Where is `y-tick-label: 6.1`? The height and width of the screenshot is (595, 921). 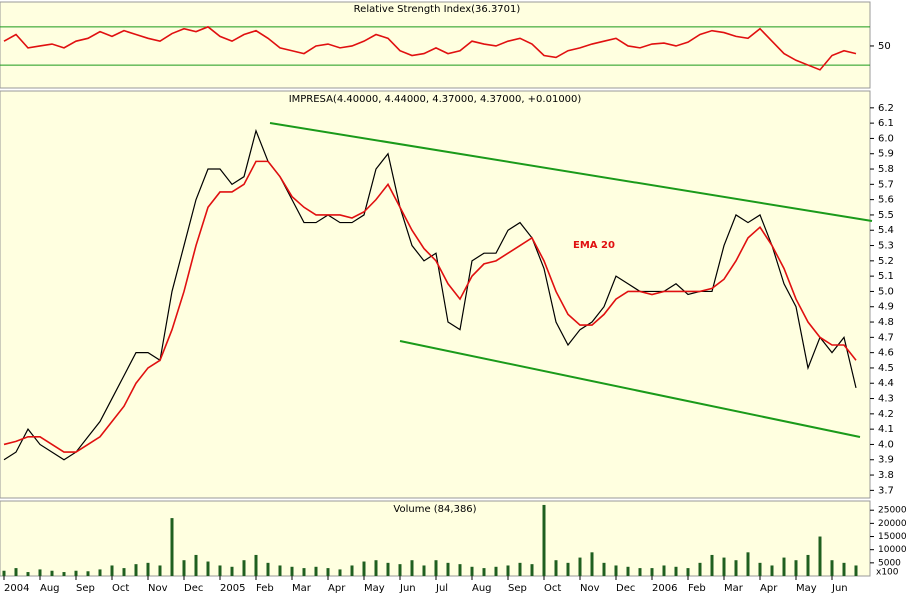
y-tick-label: 6.1 is located at coordinates (886, 123).